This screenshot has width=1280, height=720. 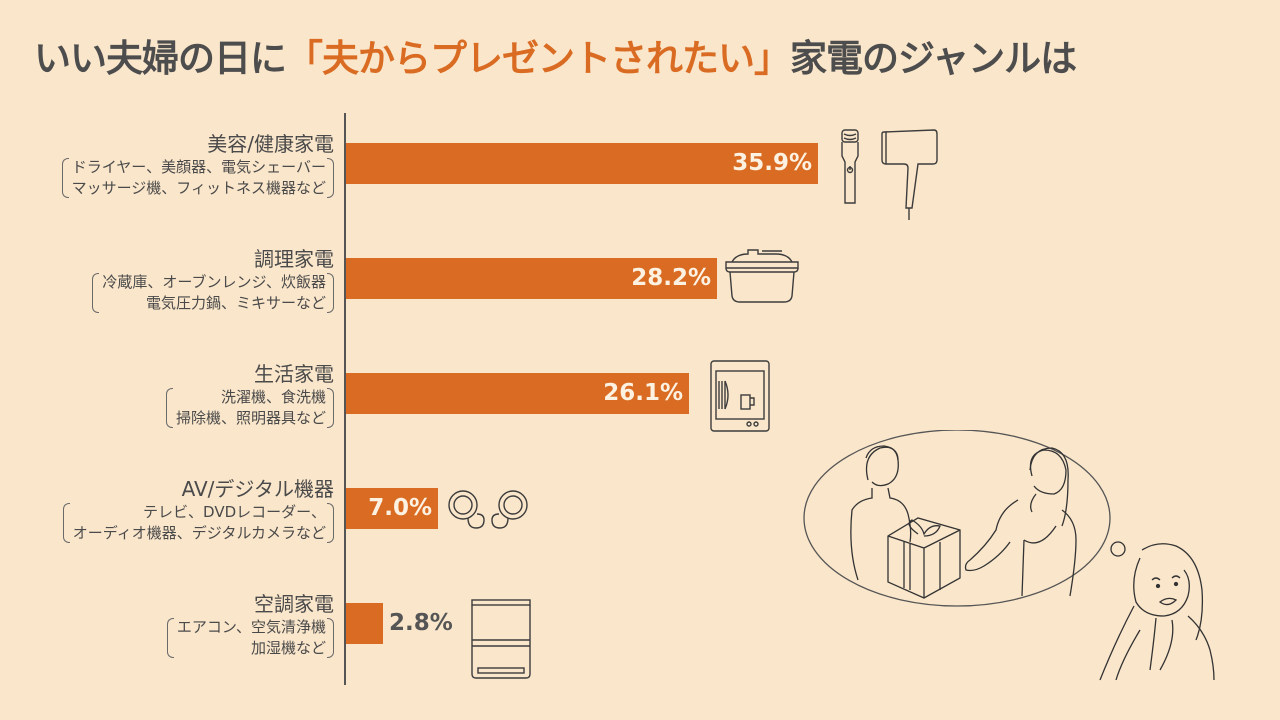 I want to click on category-examples: ドライヤー、美顔器、電気シェーバー マッサージ機、フィットネス機器など, so click(x=198, y=178).